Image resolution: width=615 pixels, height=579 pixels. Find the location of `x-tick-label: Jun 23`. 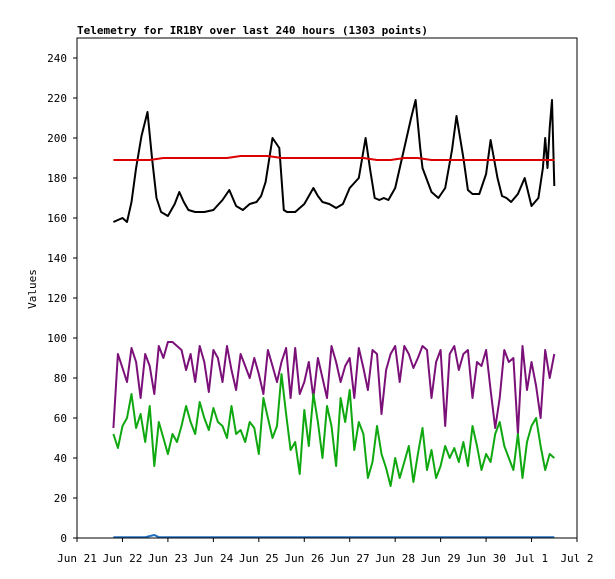

x-tick-label: Jun 23 is located at coordinates (168, 558).